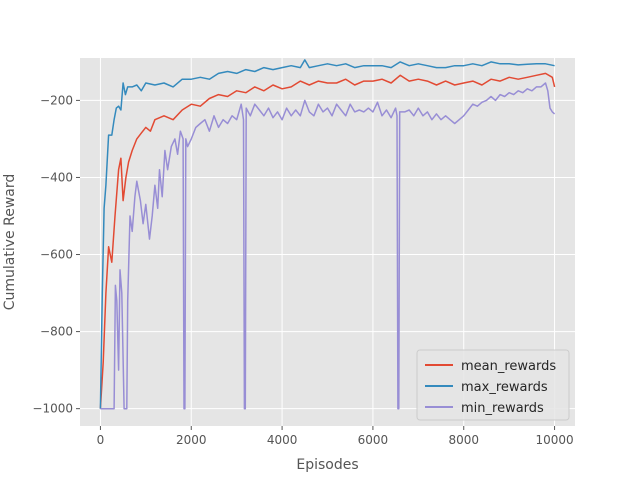  Describe the element at coordinates (327, 465) in the screenshot. I see `x-axis-label: Episodes` at that location.